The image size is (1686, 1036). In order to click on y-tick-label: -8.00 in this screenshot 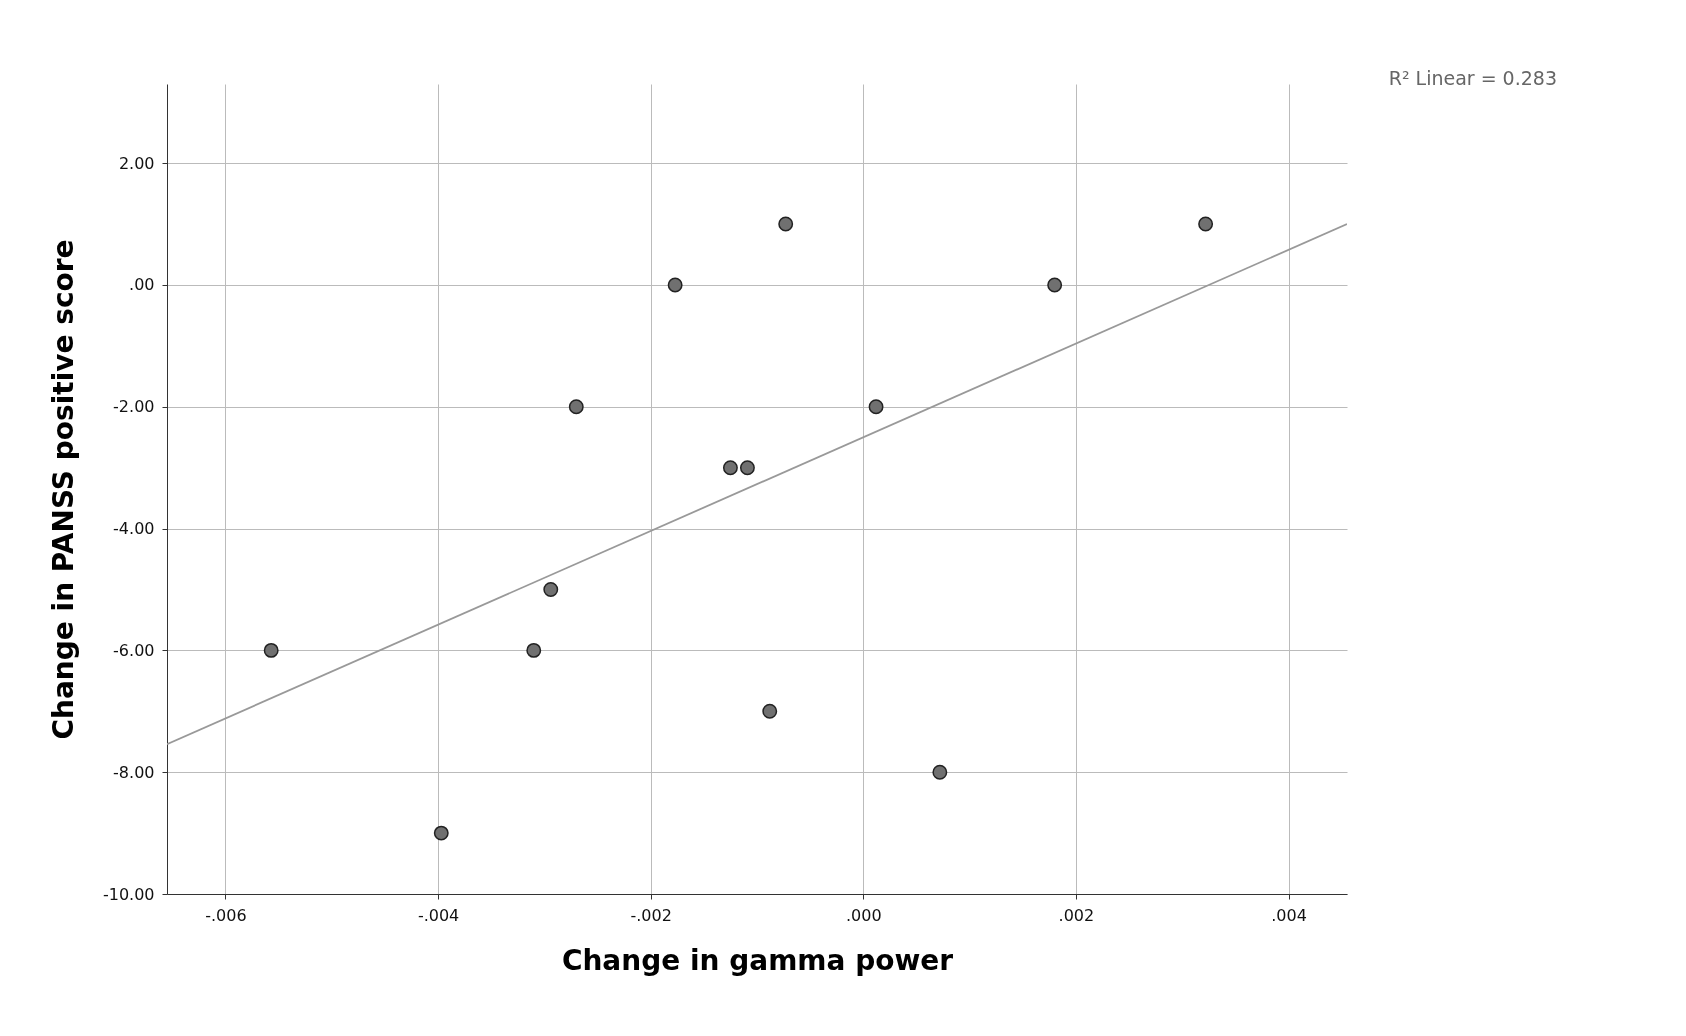, I will do `click(134, 772)`.